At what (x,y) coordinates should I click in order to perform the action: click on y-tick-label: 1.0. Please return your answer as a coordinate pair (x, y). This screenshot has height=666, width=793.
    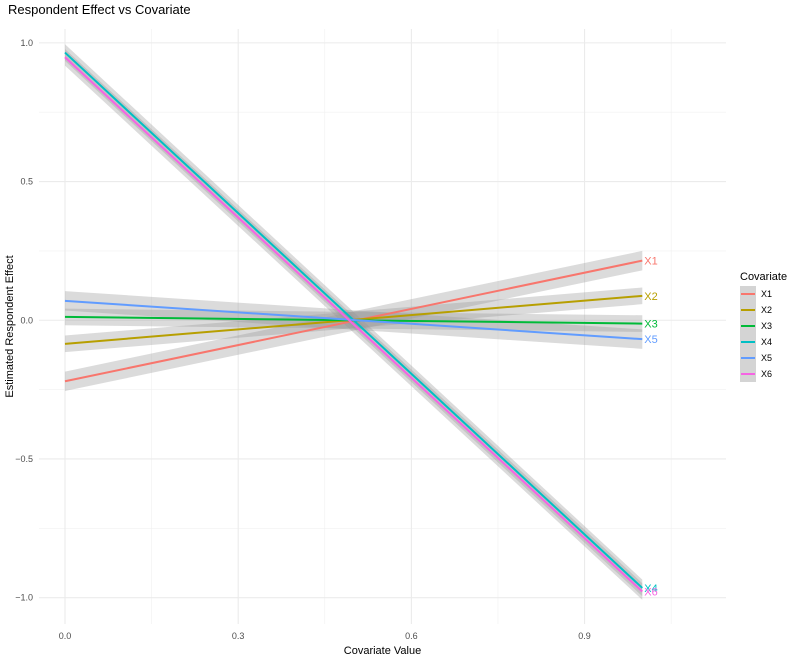
    Looking at the image, I should click on (26, 43).